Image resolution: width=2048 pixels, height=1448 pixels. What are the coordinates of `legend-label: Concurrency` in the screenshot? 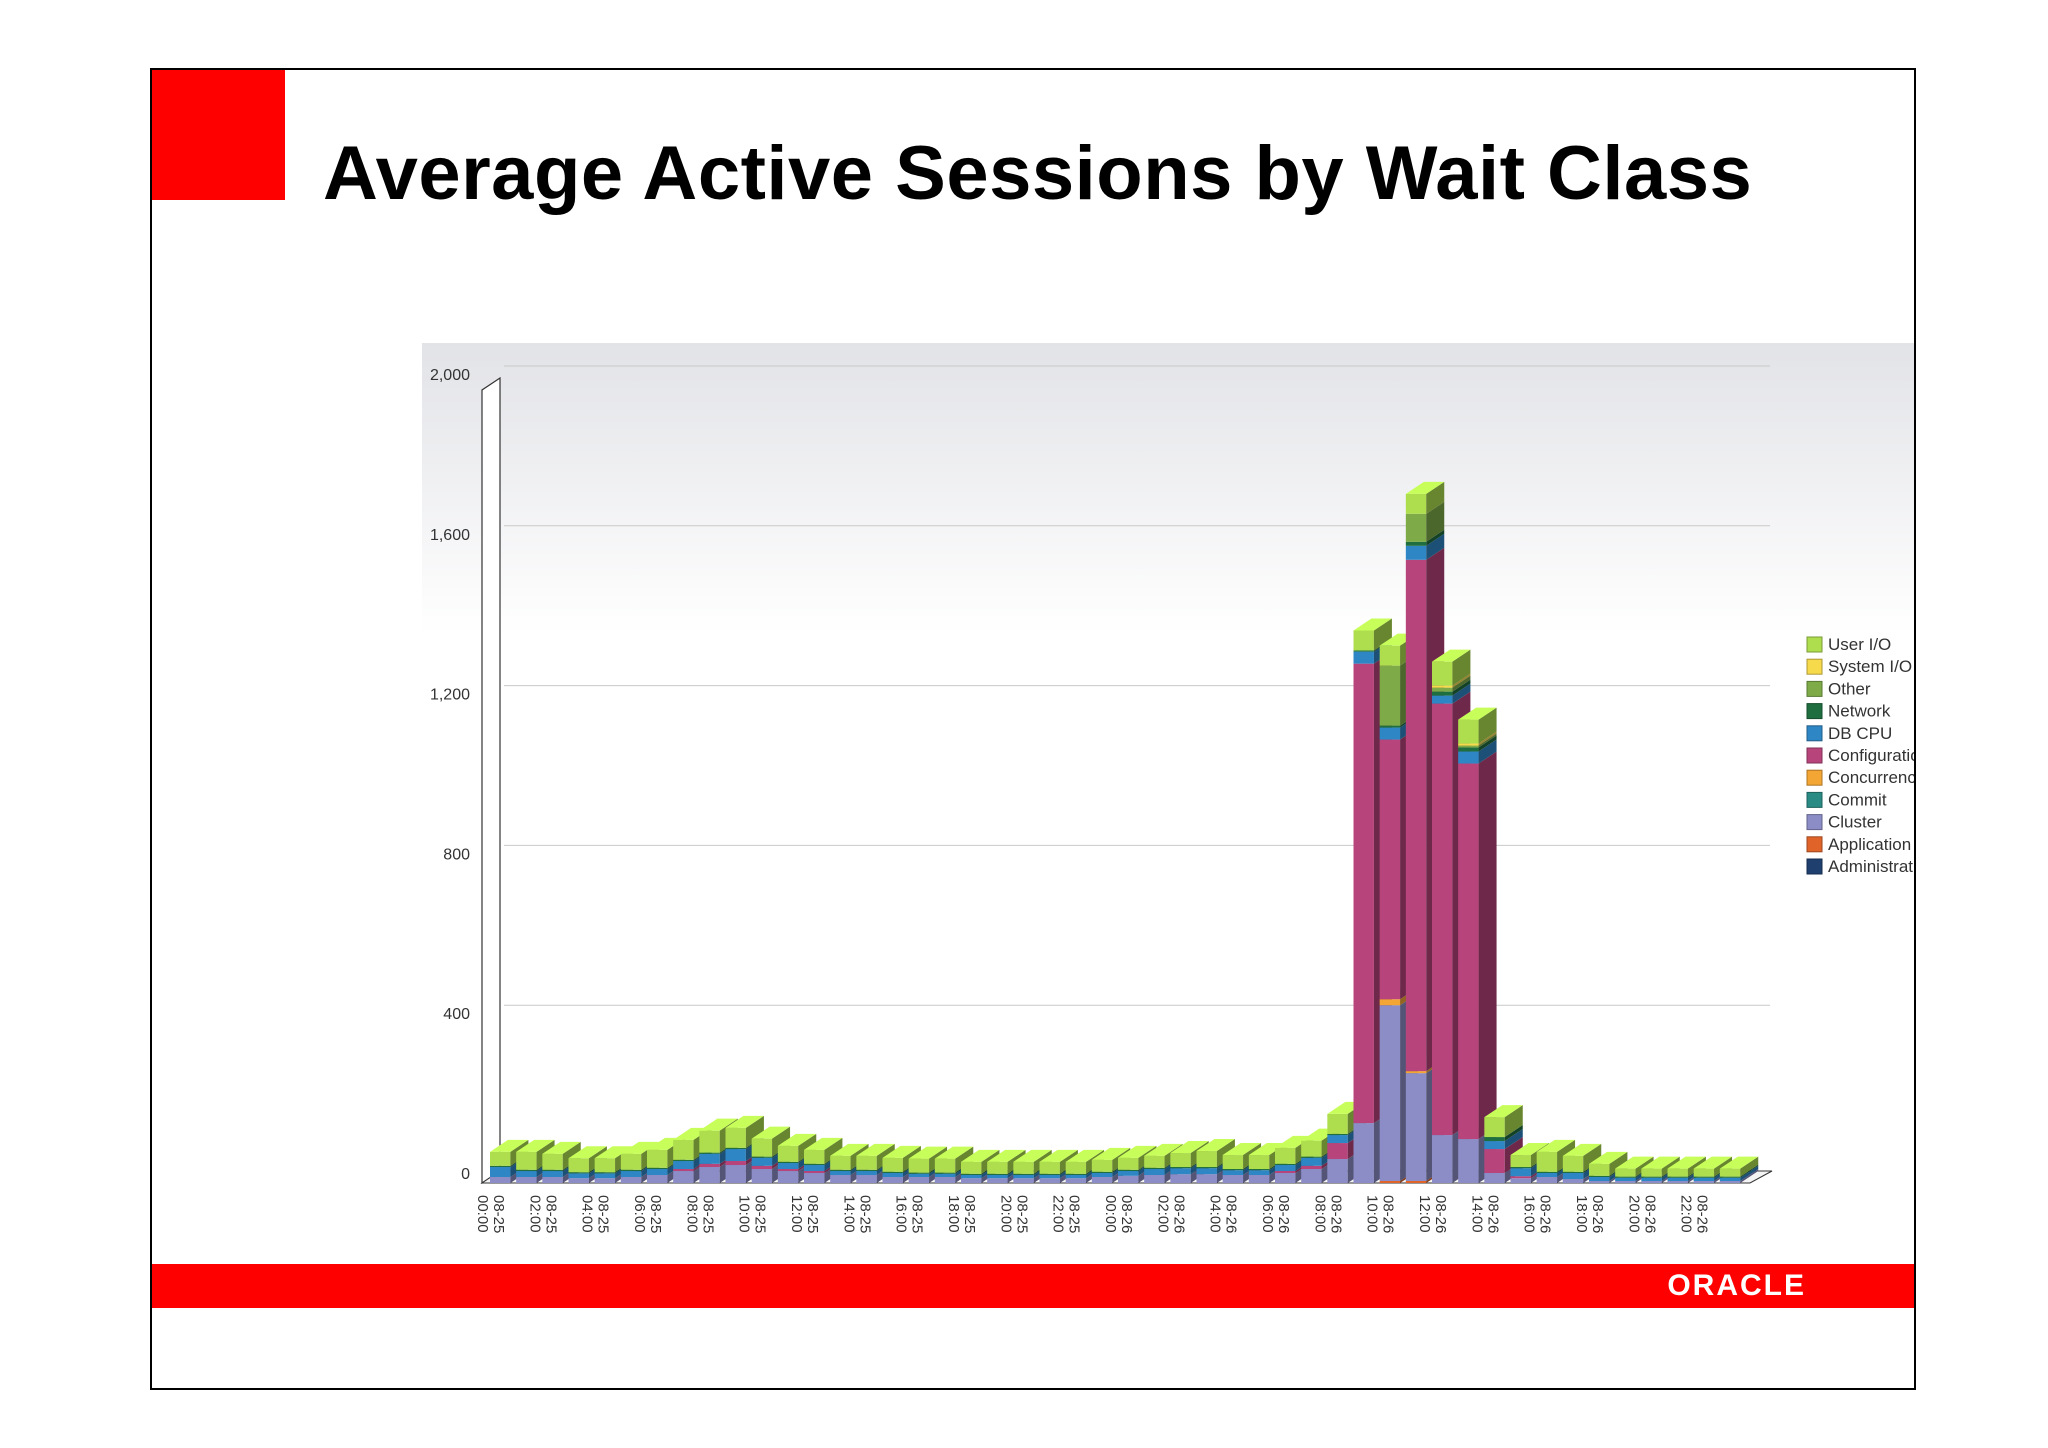 It's located at (1872, 777).